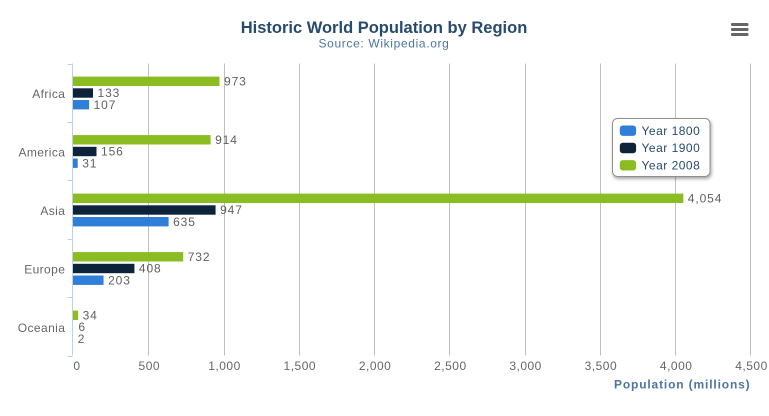  What do you see at coordinates (300, 366) in the screenshot?
I see `svg-text: 1,500` at bounding box center [300, 366].